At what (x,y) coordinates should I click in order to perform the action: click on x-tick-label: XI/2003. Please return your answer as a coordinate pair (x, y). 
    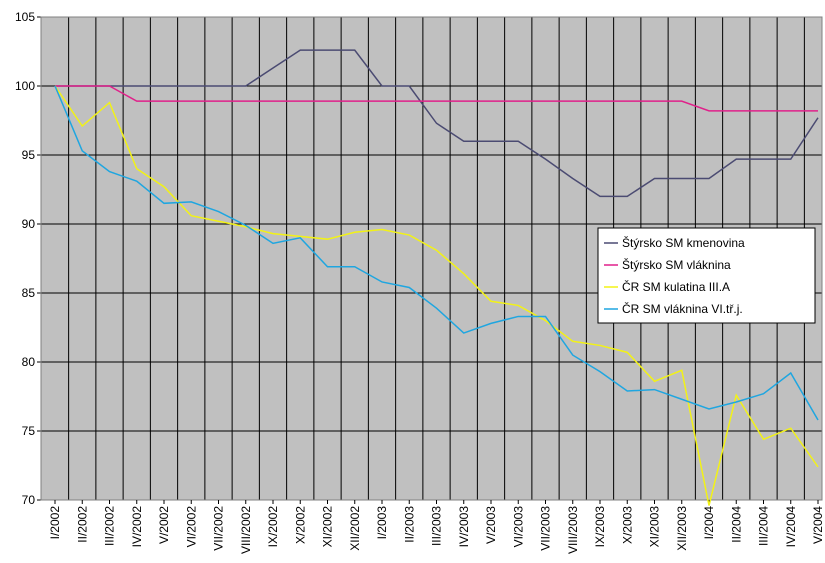
    Looking at the image, I should click on (655, 527).